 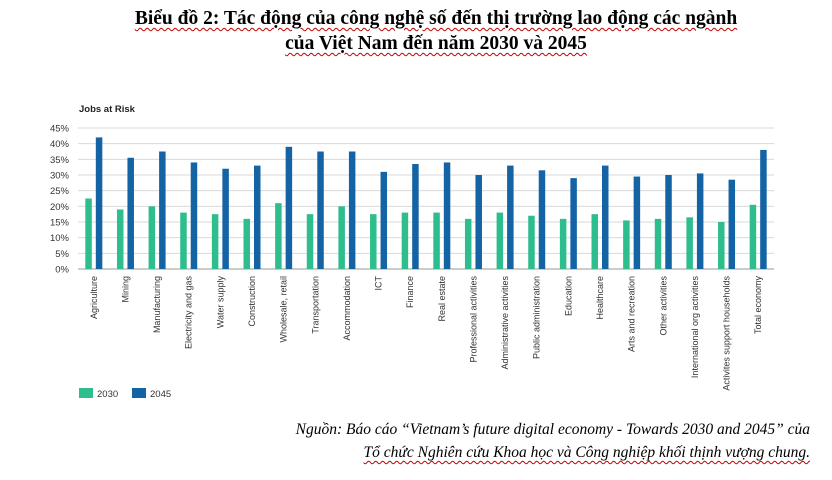 What do you see at coordinates (315, 305) in the screenshot?
I see `x-tick-label: Transportation` at bounding box center [315, 305].